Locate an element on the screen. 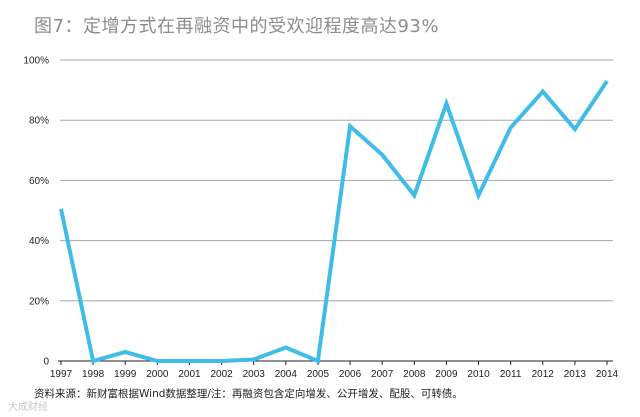  x-tick-label: 2012 is located at coordinates (543, 374).